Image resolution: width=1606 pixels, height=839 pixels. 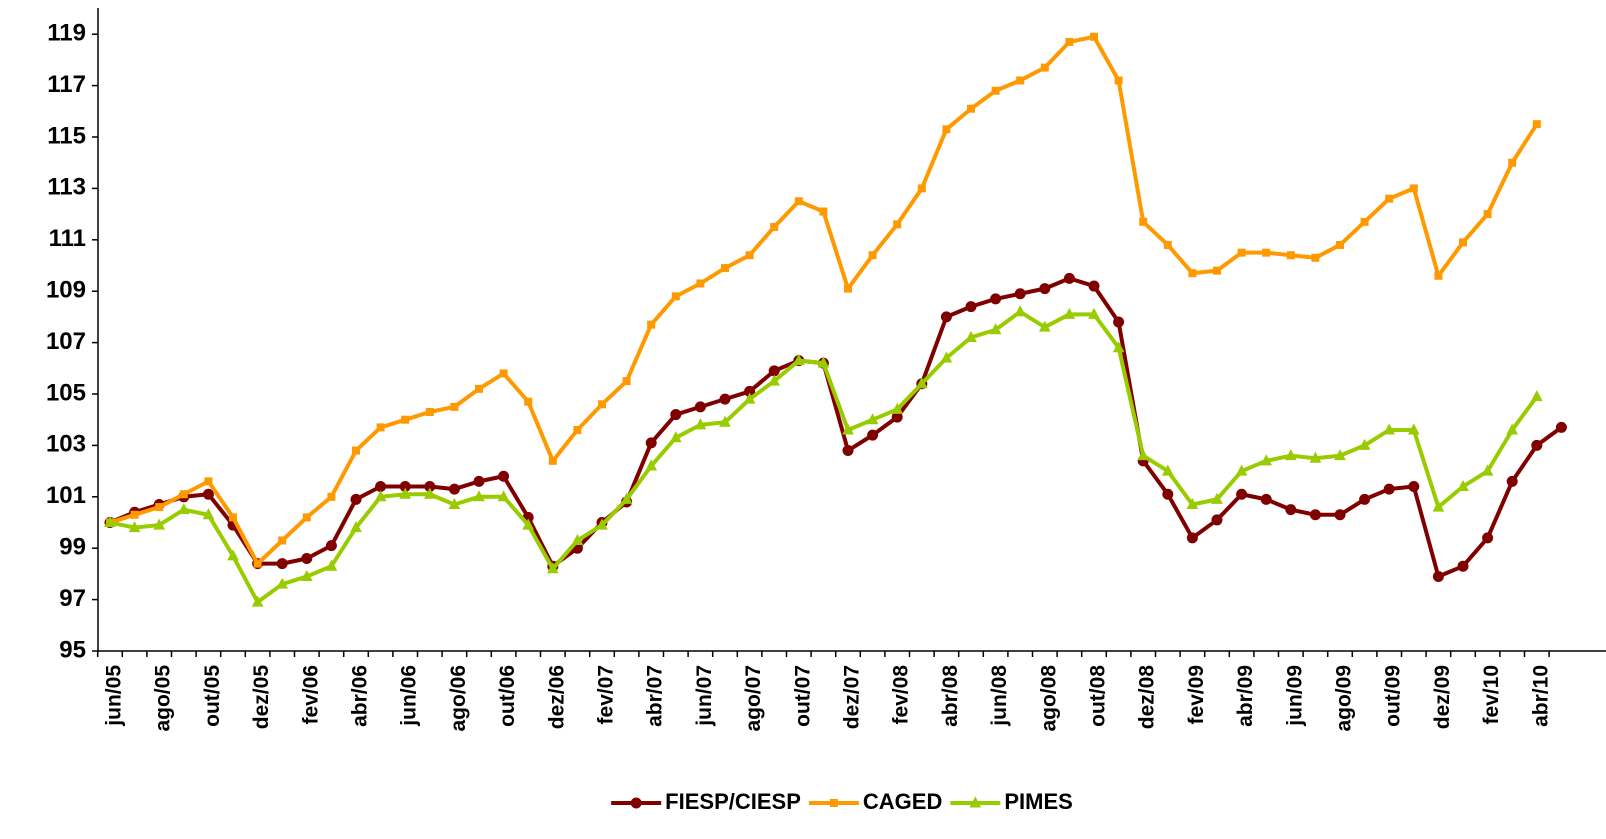 I want to click on y-tick-label: 101, so click(x=66, y=495).